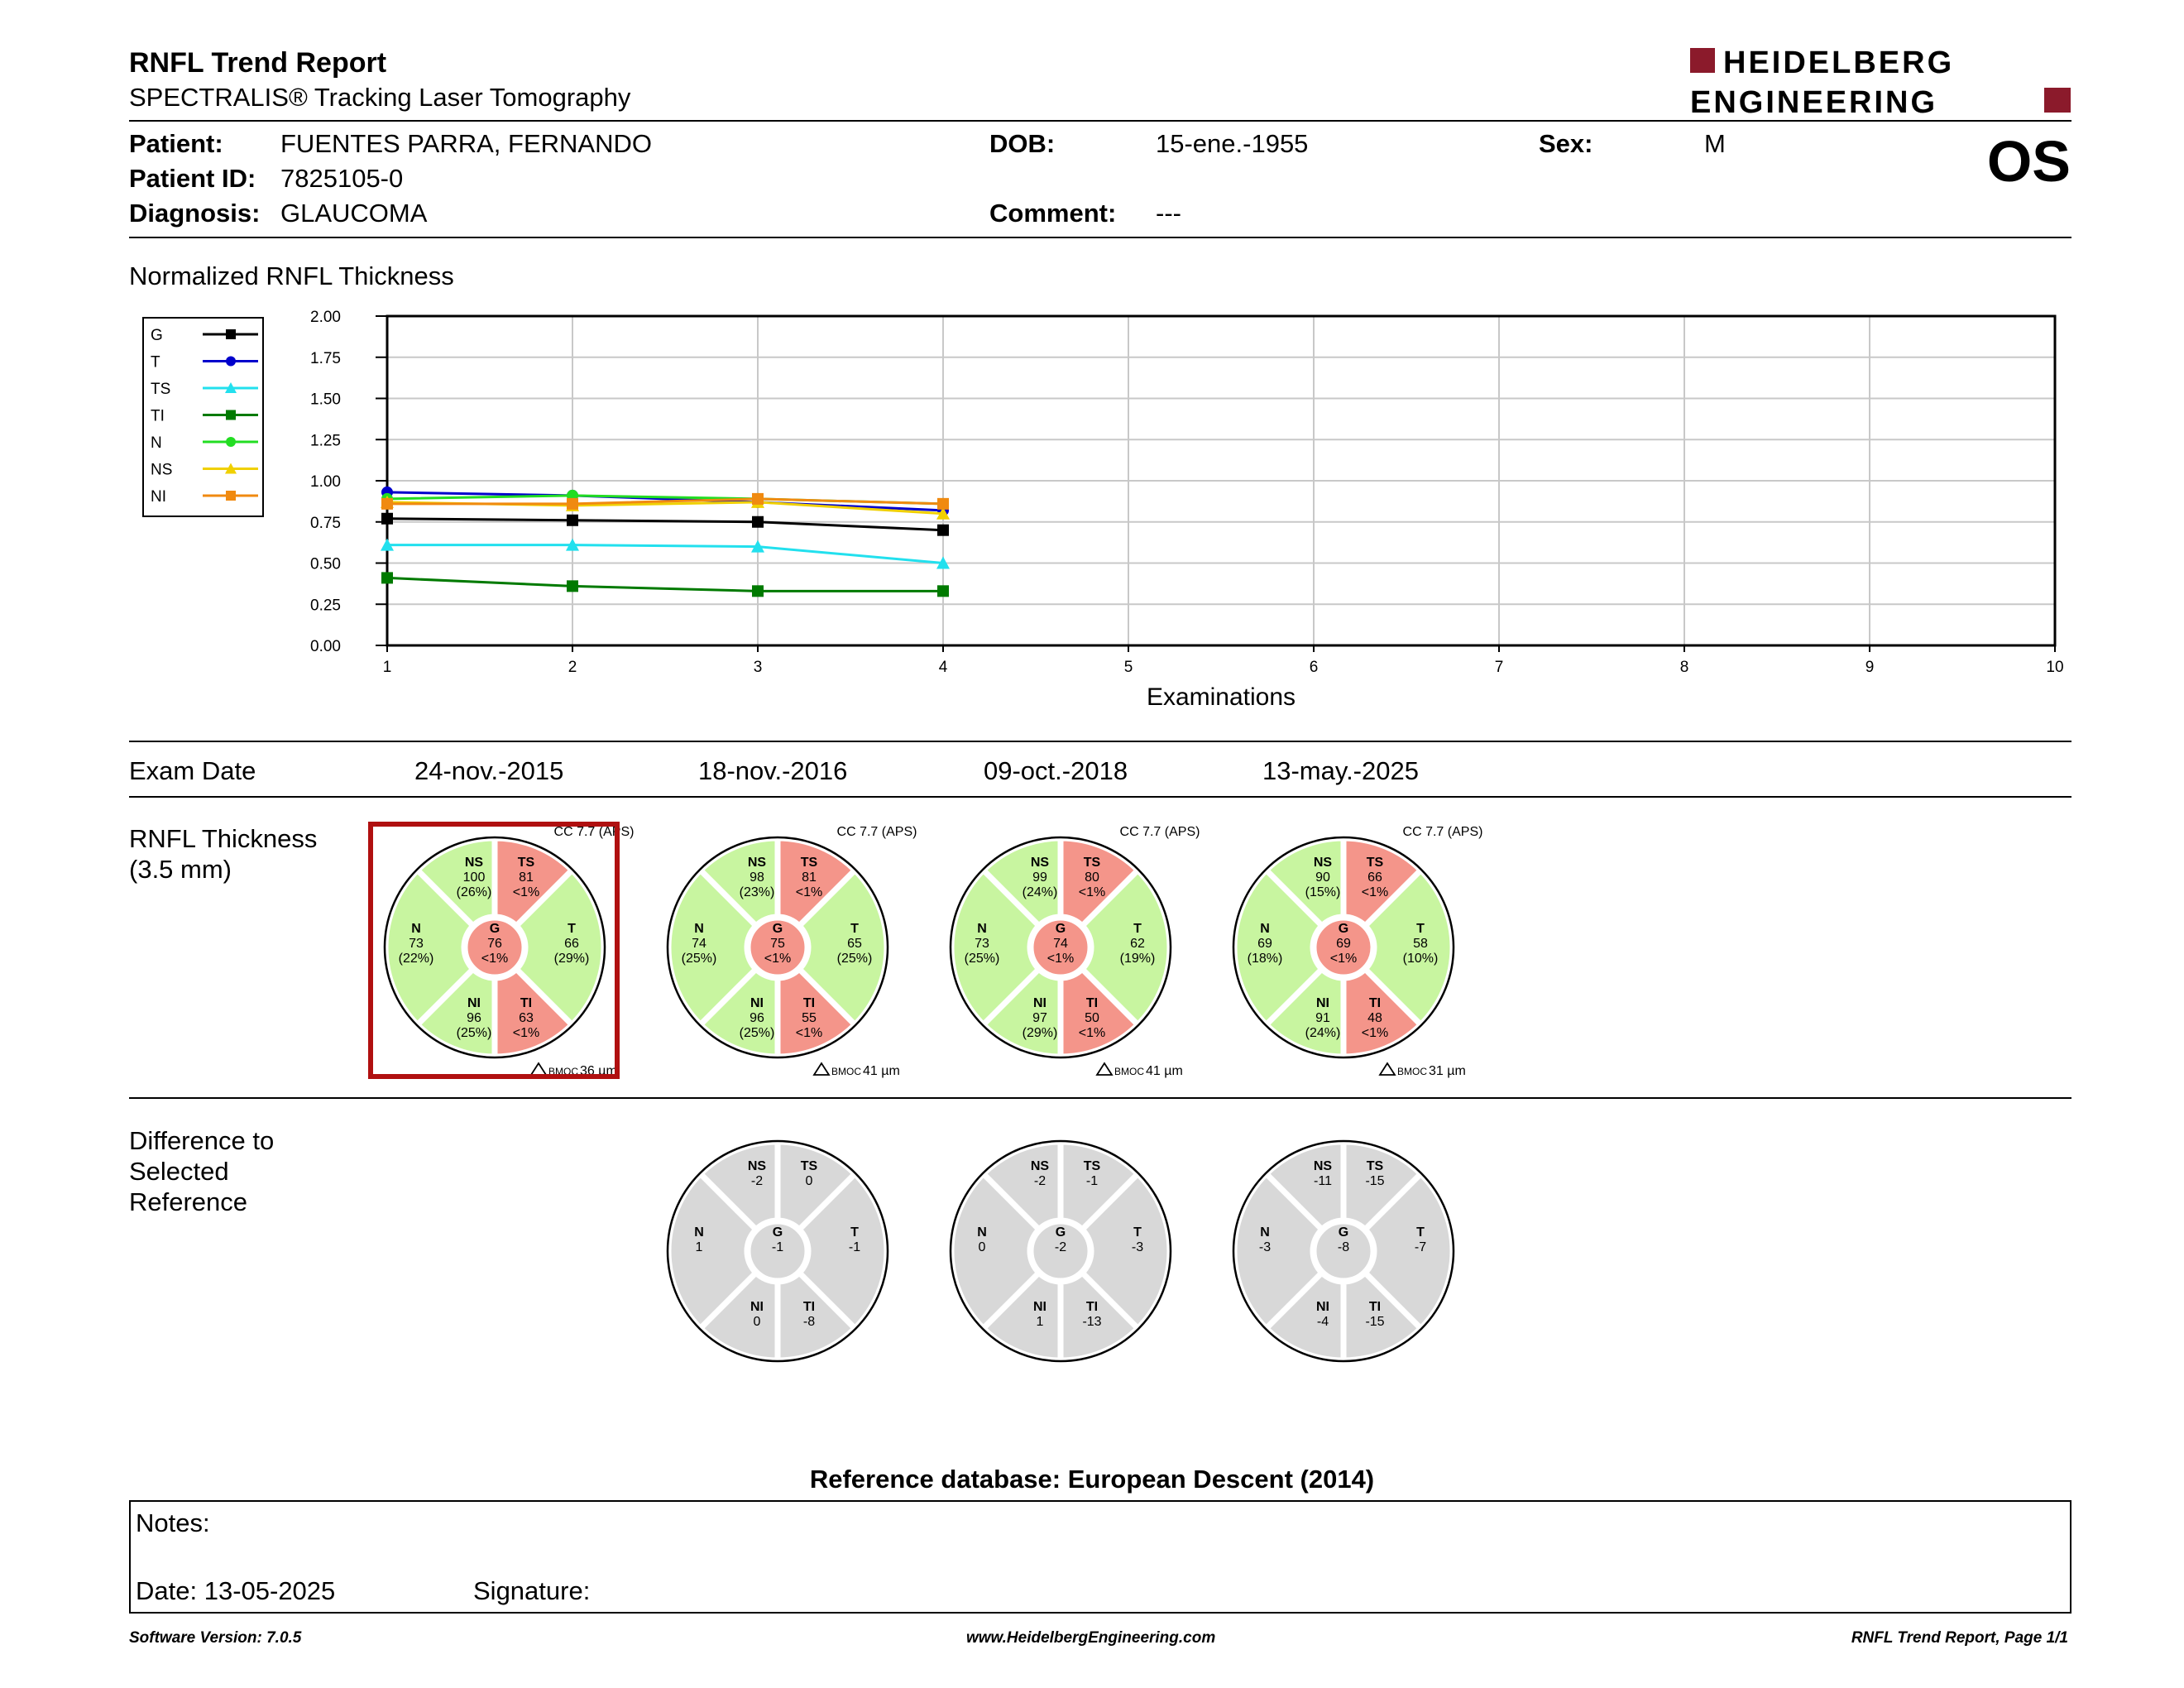 The width and height of the screenshot is (2184, 1688). I want to click on bmo-value: 31 µm, so click(1447, 1071).